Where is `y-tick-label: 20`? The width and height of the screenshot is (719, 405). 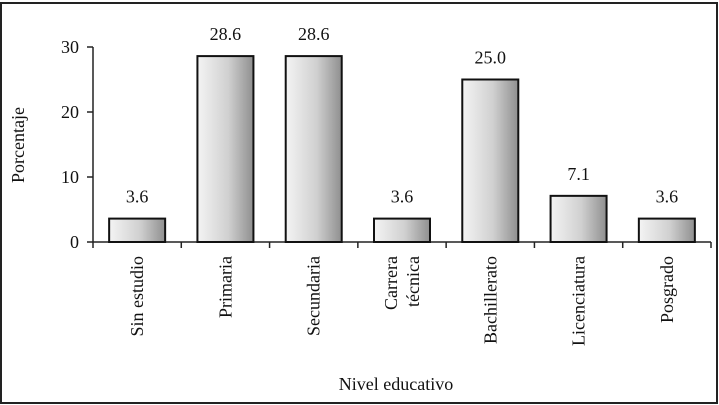
y-tick-label: 20 is located at coordinates (70, 112).